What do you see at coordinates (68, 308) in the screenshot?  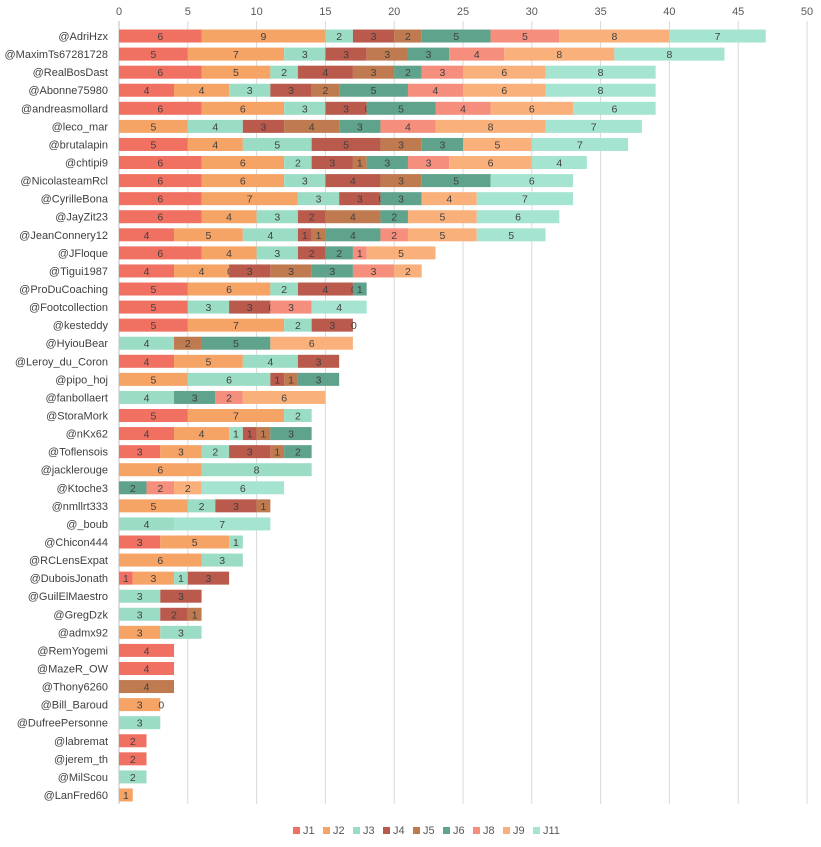 I see `category-label: @Footcollection` at bounding box center [68, 308].